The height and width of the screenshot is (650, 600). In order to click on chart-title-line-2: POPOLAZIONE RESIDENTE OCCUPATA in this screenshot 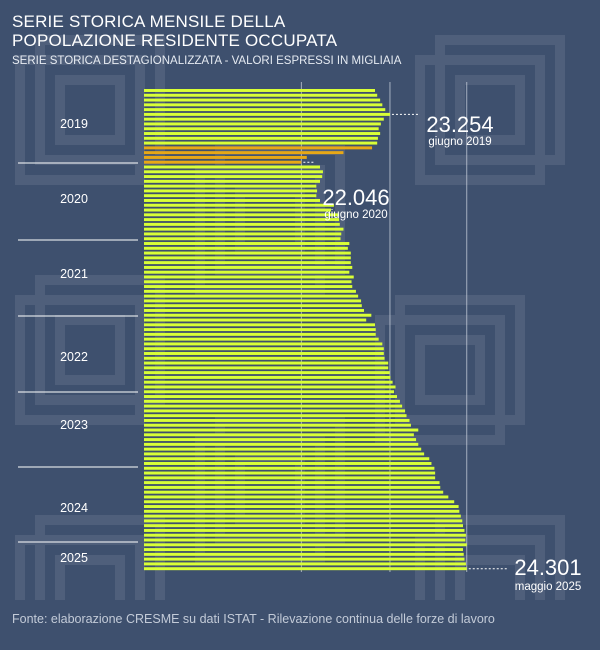, I will do `click(175, 40)`.